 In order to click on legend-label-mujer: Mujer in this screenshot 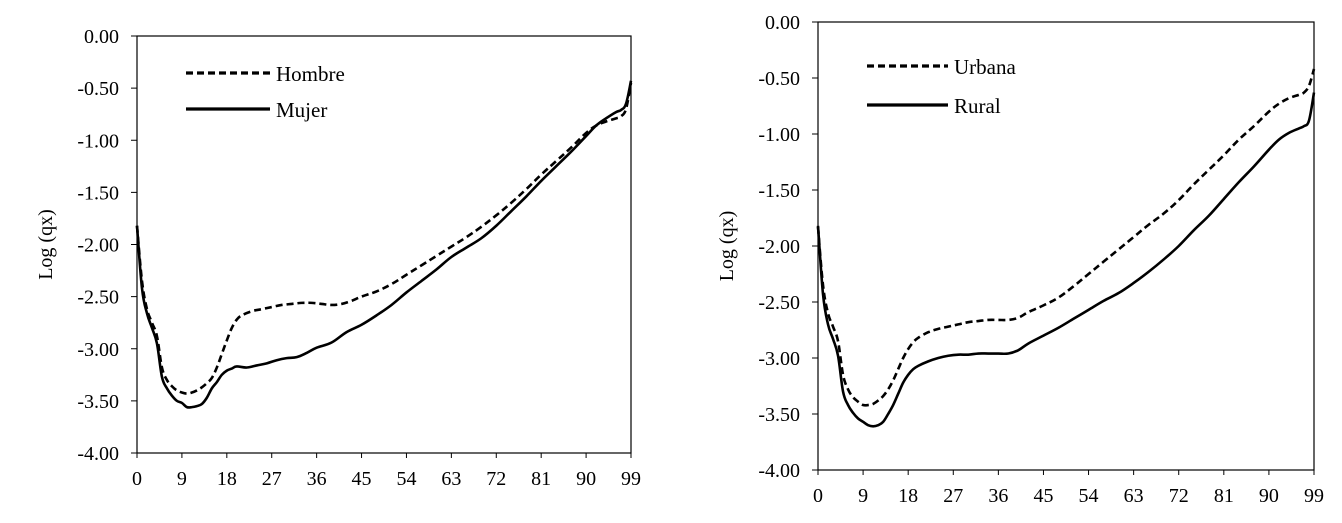, I will do `click(301, 110)`.